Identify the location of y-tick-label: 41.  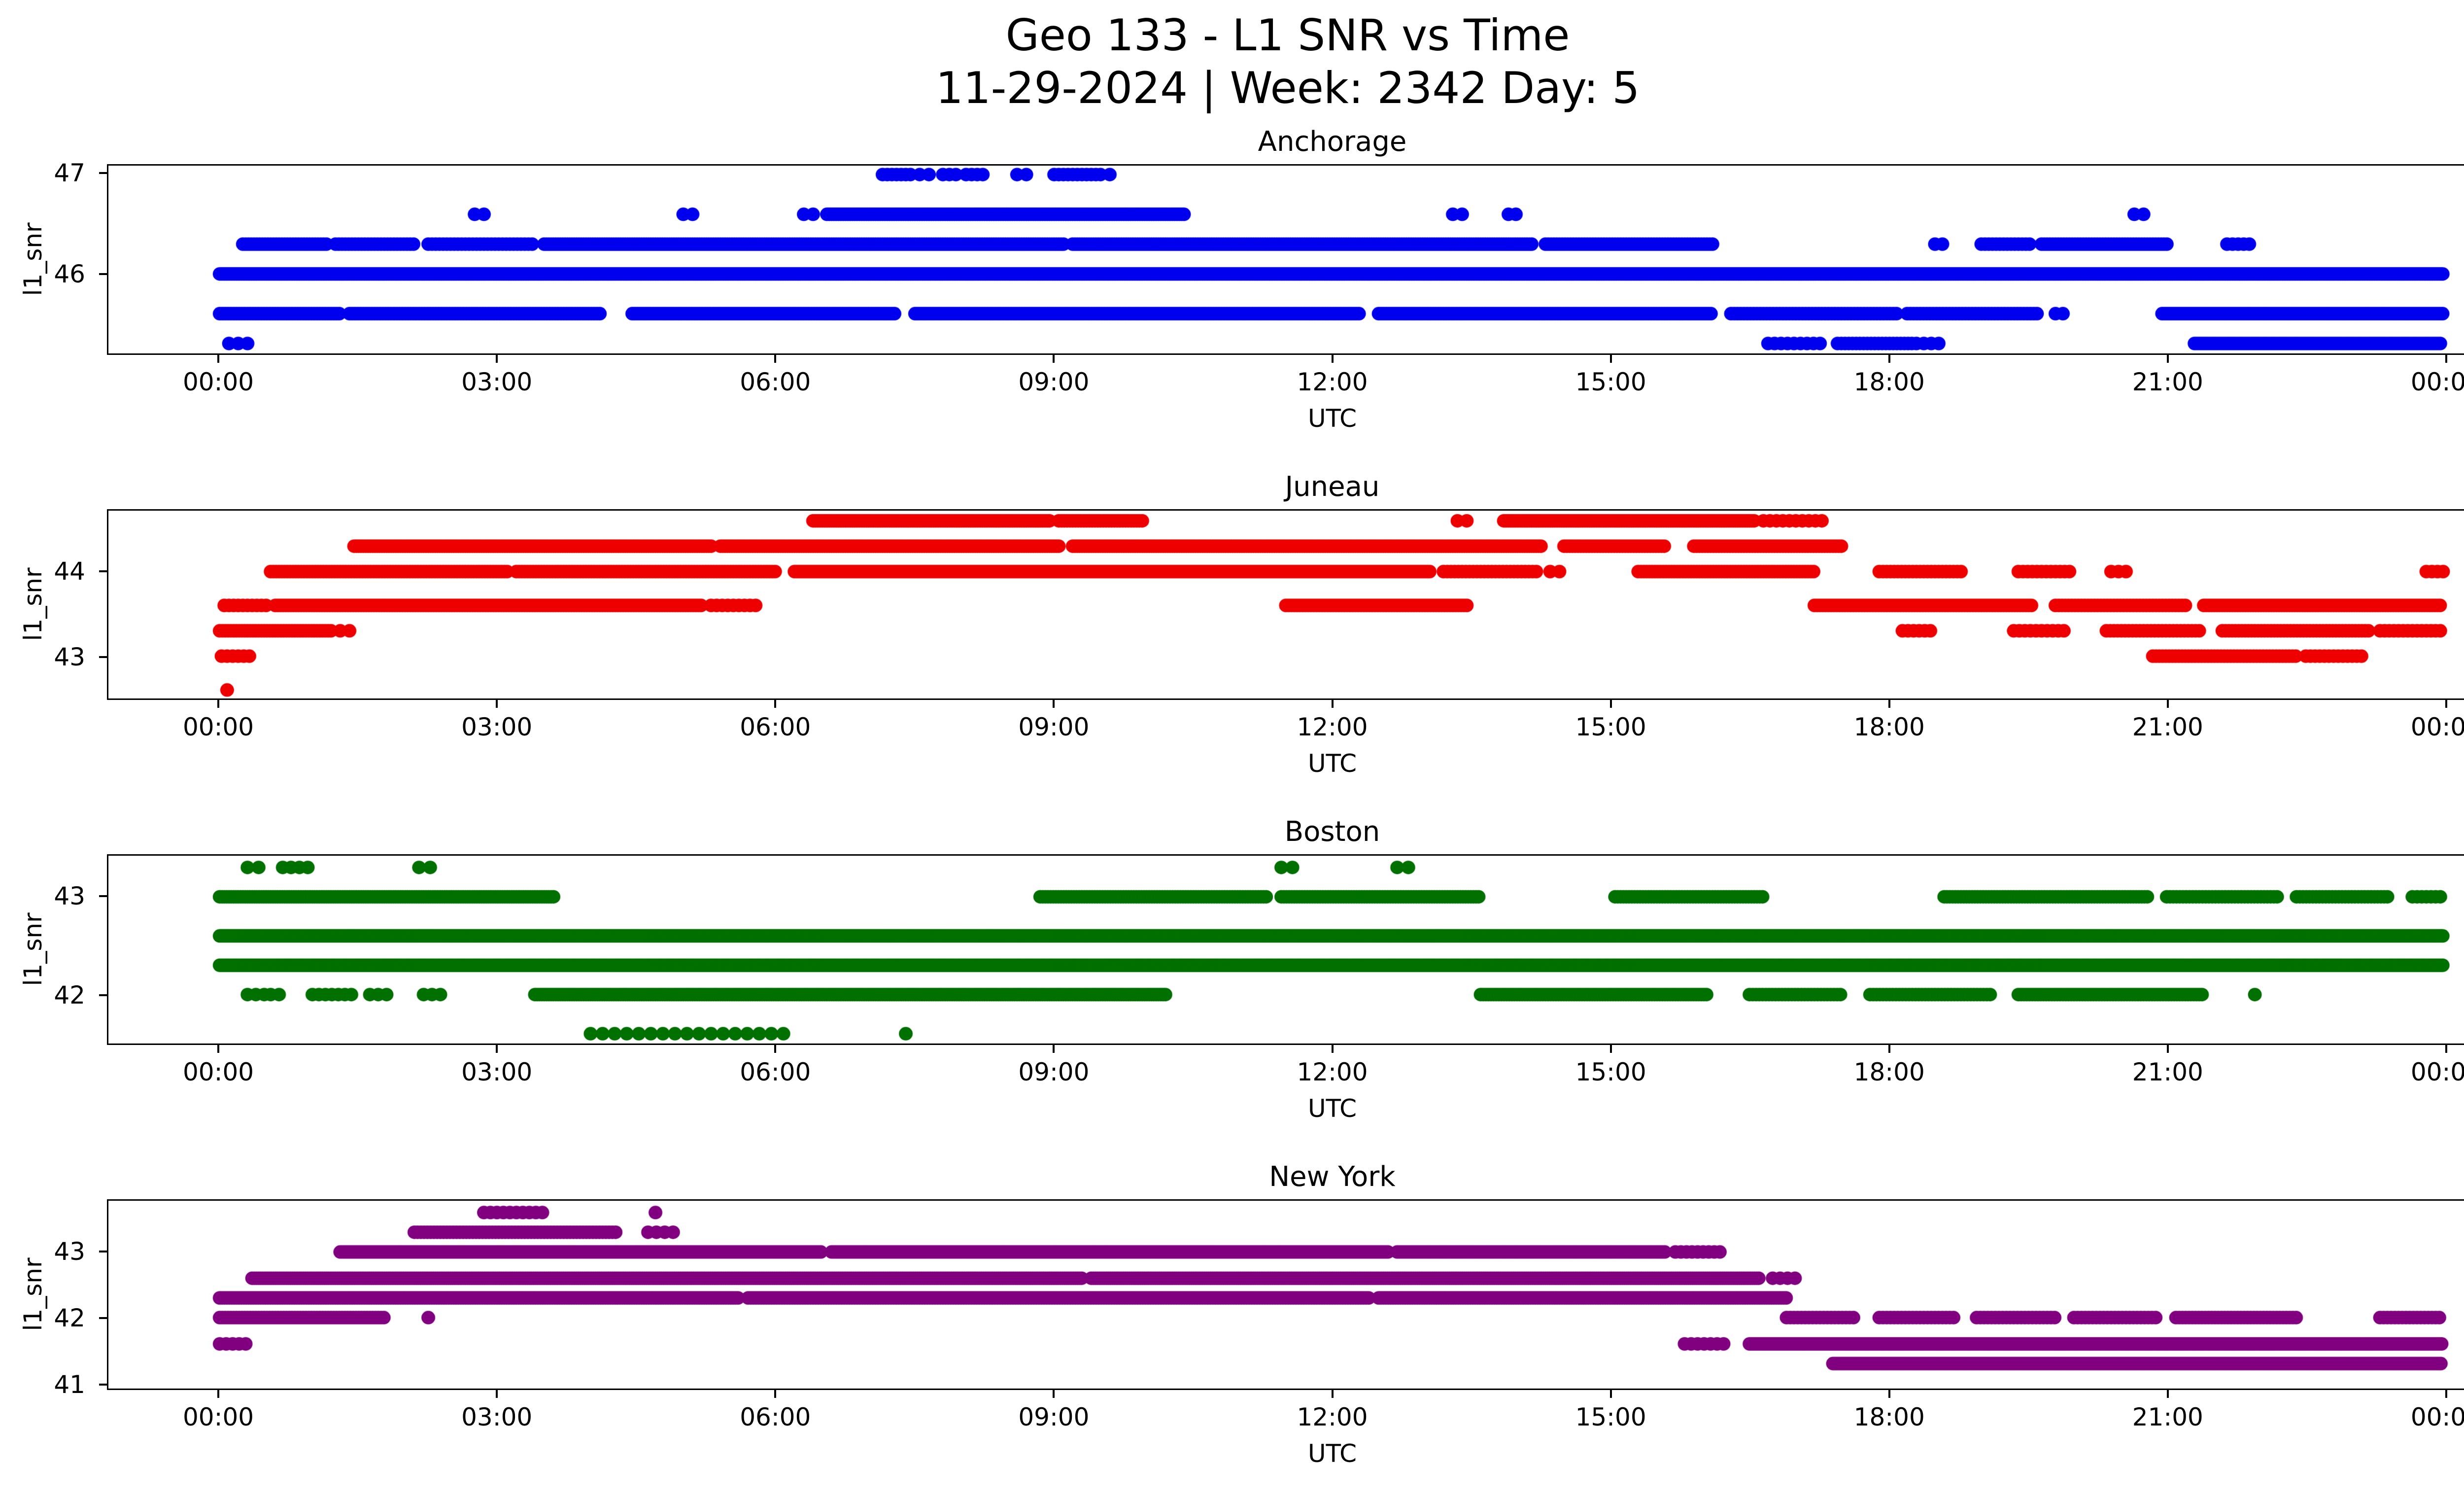
(69, 1384).